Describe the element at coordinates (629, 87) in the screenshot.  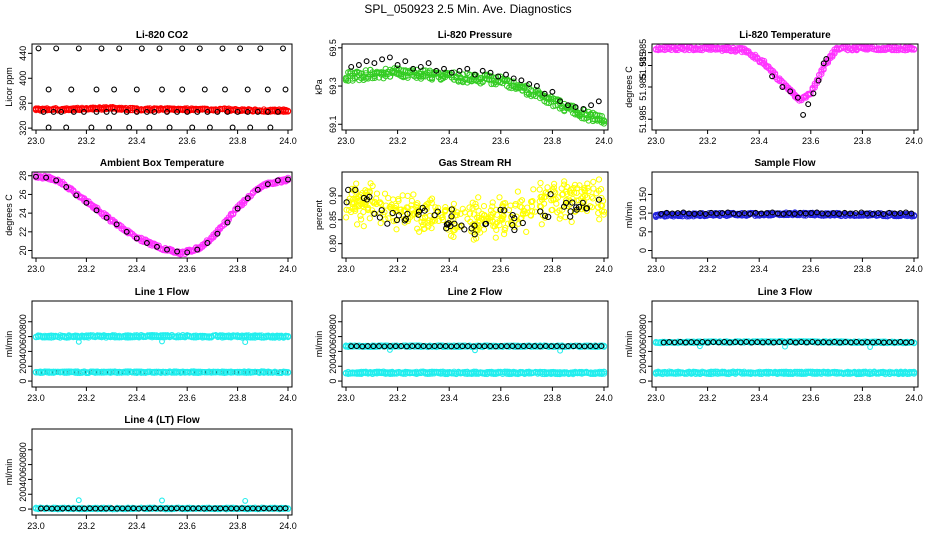
I see `y-axis-label: degrees C` at that location.